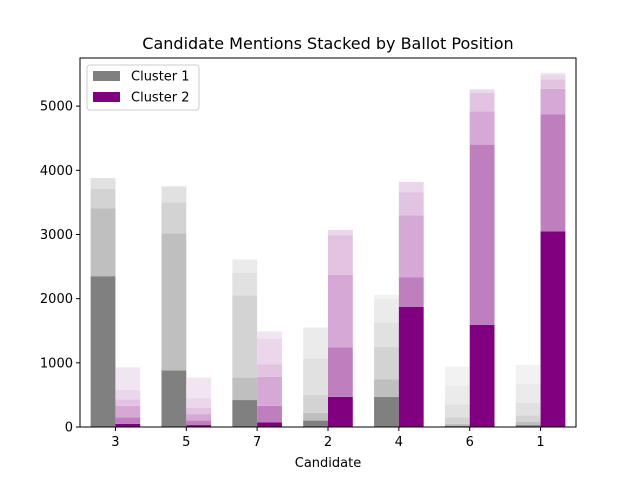 The width and height of the screenshot is (640, 480). I want to click on x-tick-label-4: 4, so click(399, 442).